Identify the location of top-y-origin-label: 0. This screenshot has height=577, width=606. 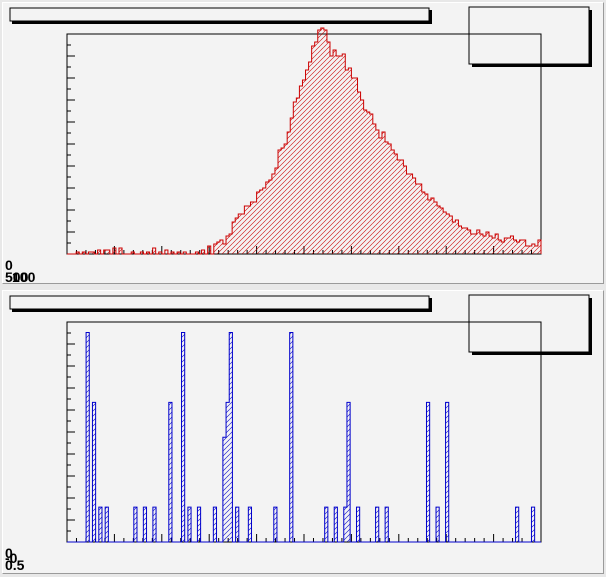
(9, 265).